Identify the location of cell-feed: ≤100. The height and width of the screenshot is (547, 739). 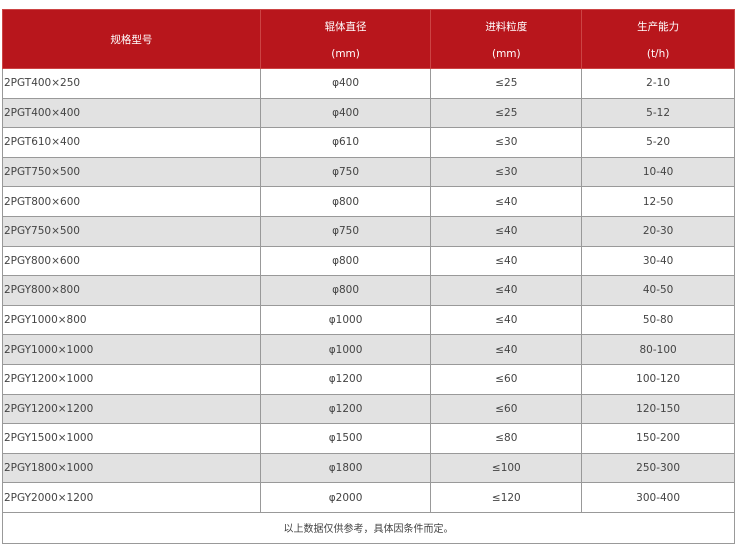
(506, 468).